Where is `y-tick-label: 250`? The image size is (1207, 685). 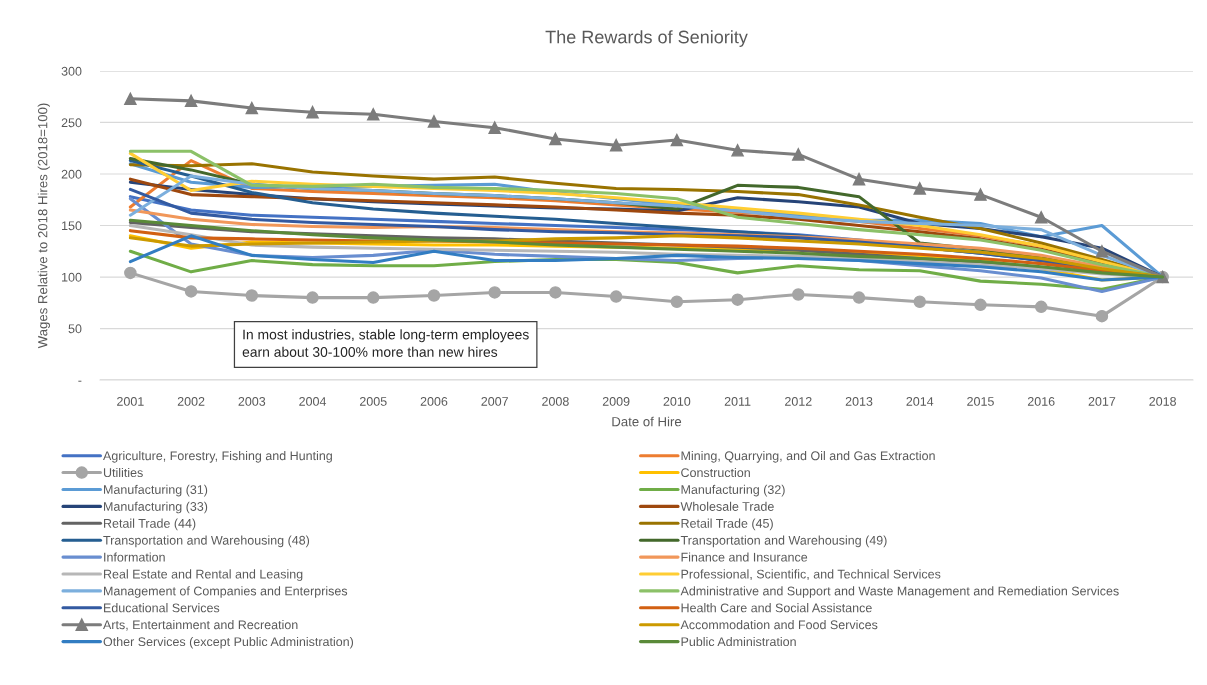
y-tick-label: 250 is located at coordinates (71, 123).